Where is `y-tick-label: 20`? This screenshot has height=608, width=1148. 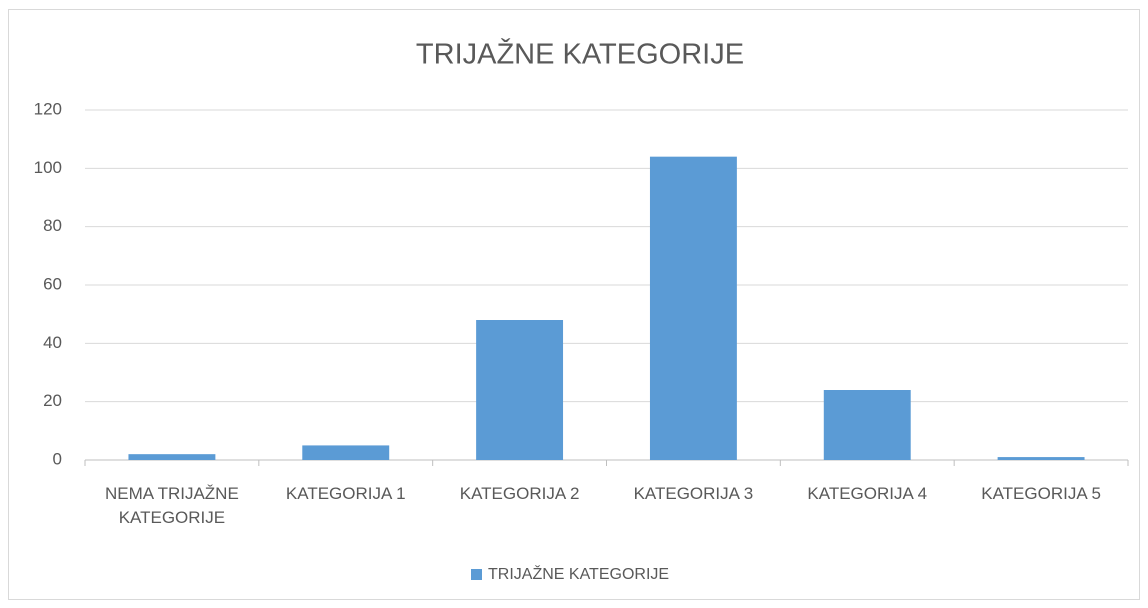
y-tick-label: 20 is located at coordinates (52, 400).